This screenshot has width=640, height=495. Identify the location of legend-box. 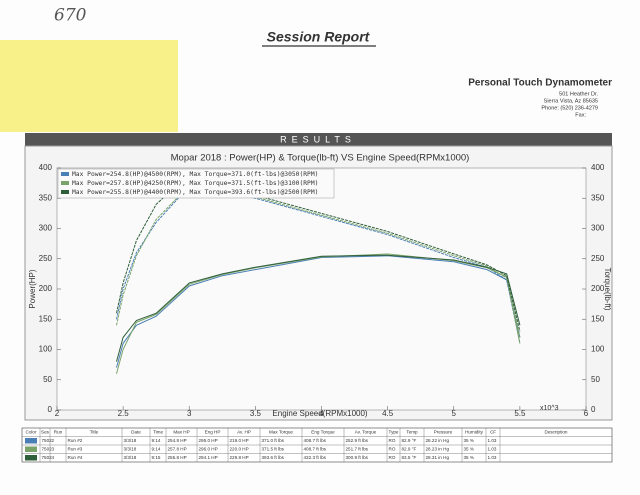
(196, 183).